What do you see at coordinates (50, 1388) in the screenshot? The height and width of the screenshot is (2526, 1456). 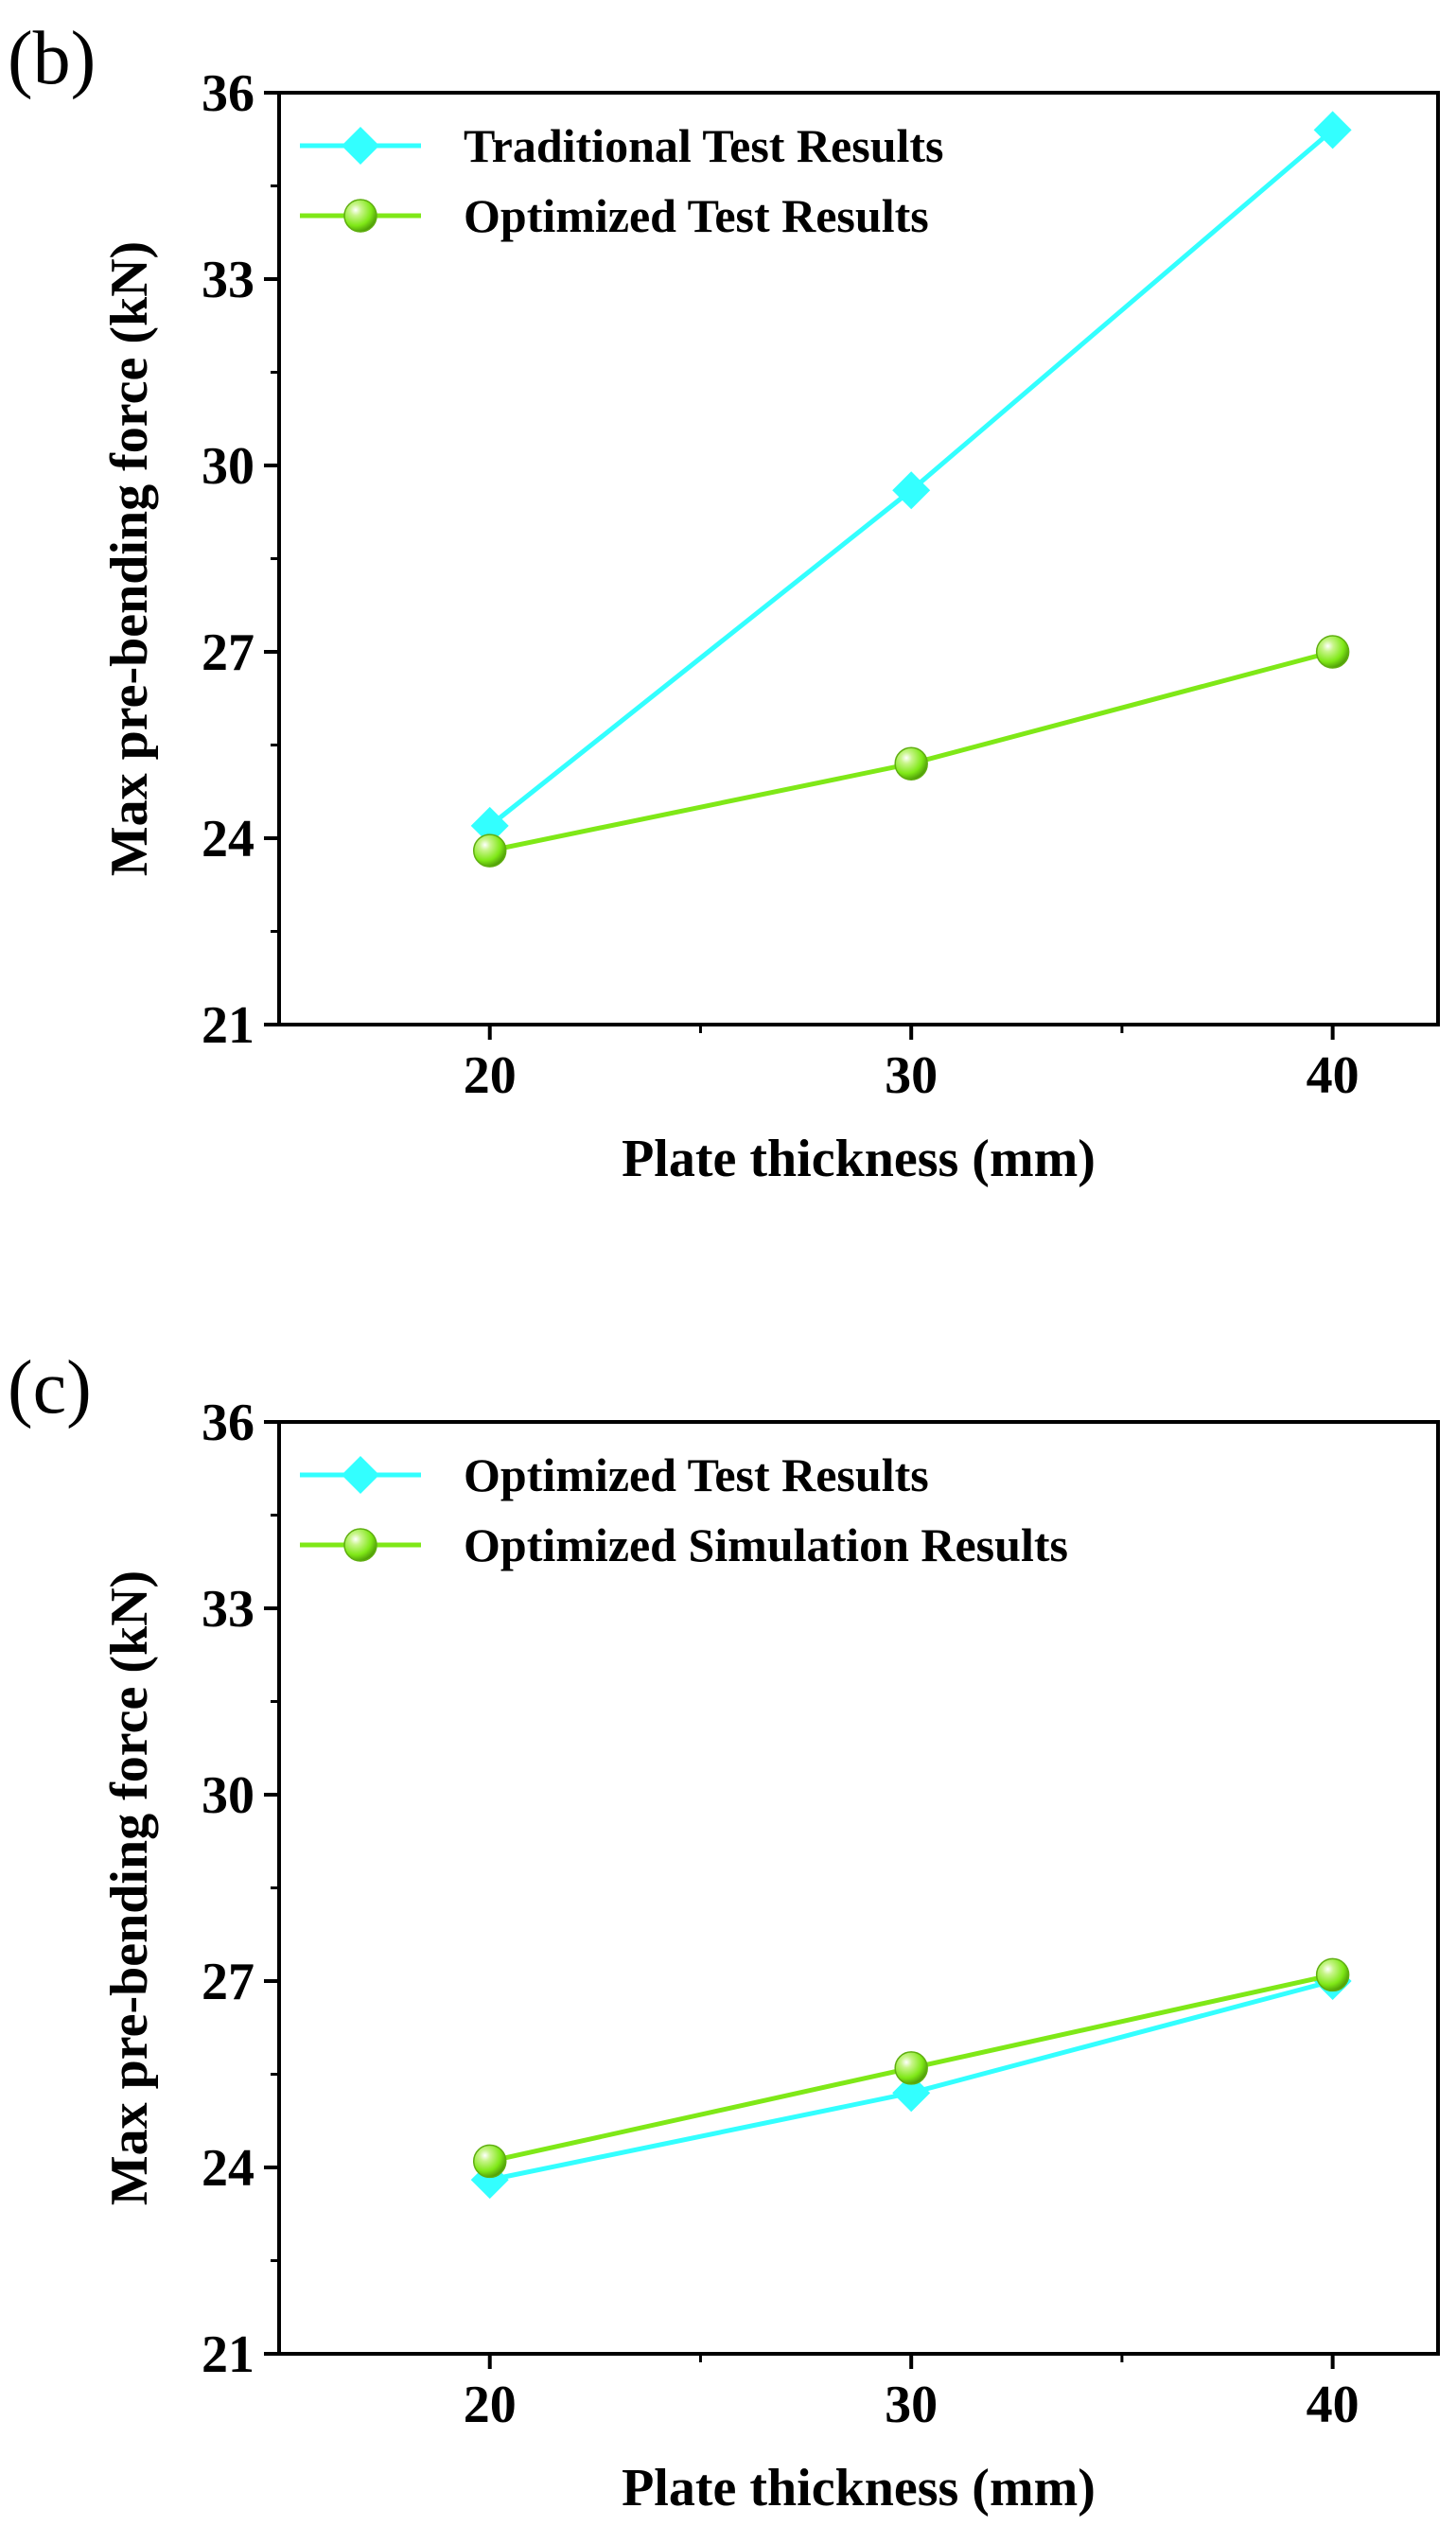 I see `panel-label: (c)` at bounding box center [50, 1388].